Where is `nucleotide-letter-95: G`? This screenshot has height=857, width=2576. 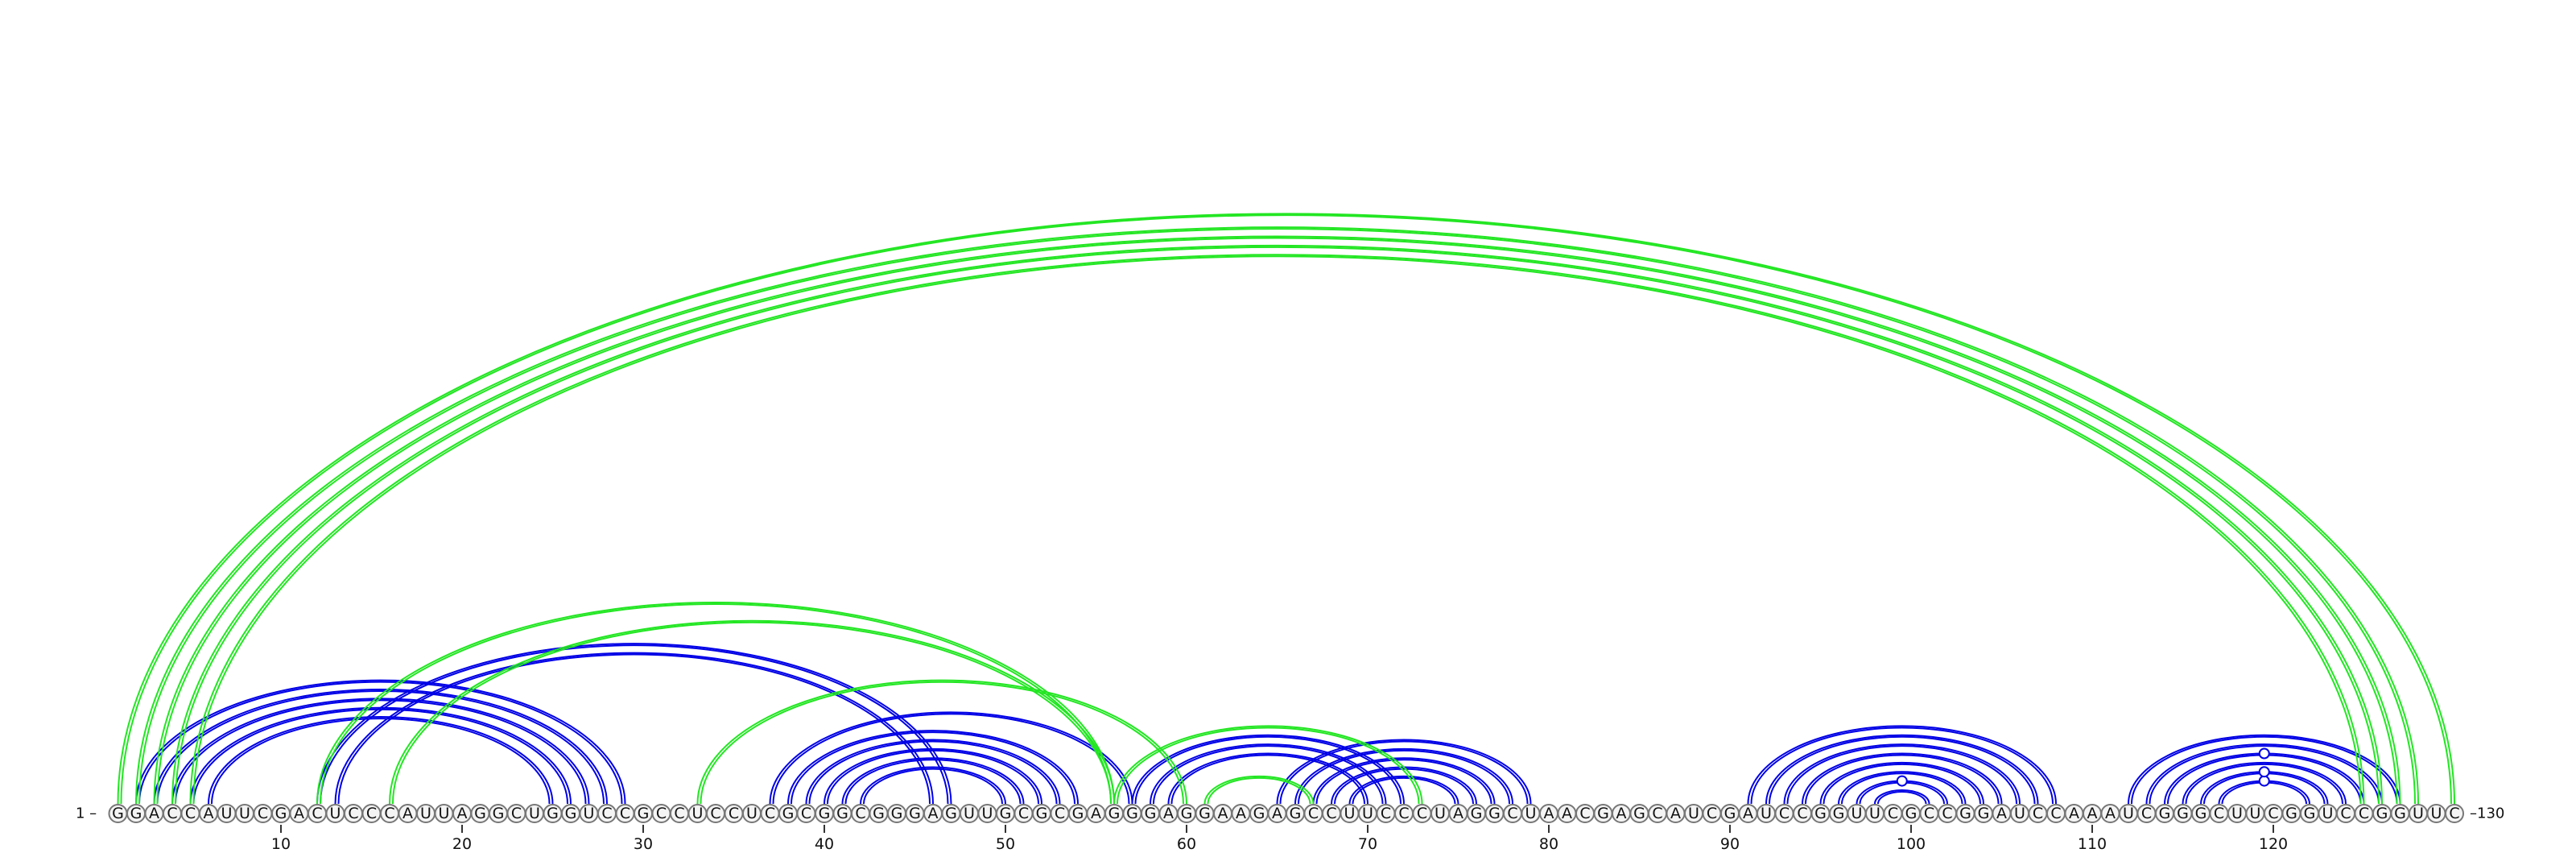 nucleotide-letter-95: G is located at coordinates (1820, 813).